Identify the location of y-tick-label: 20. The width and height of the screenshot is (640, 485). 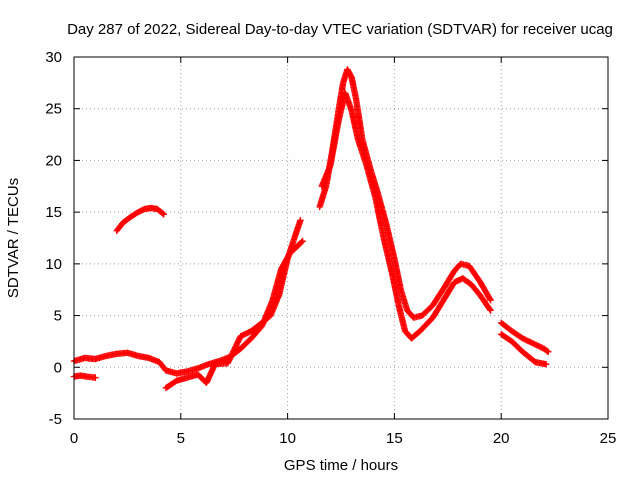
(53, 160).